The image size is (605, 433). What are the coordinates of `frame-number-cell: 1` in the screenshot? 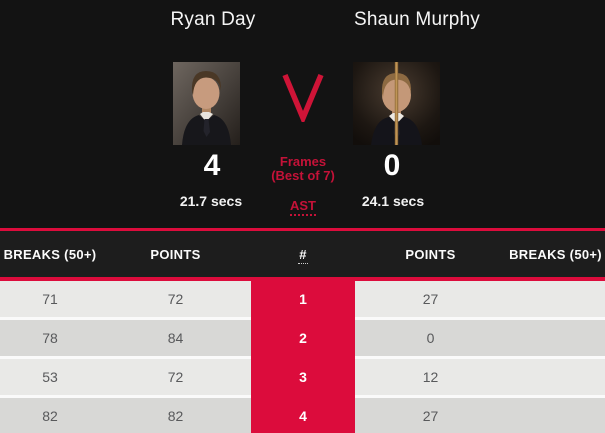 It's located at (303, 299).